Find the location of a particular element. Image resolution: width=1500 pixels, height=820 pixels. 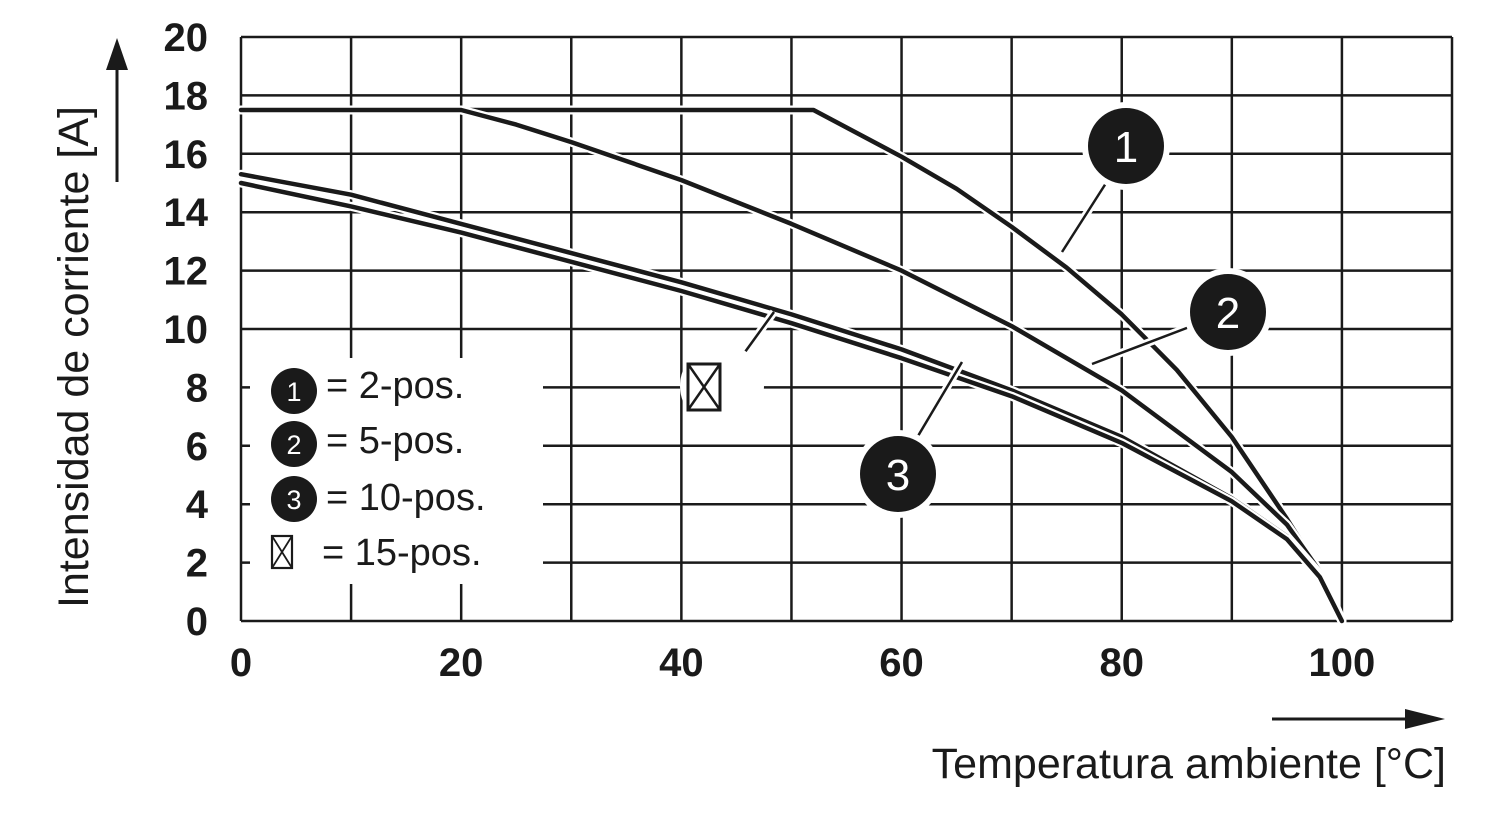

legend-marker-label-3: 3 is located at coordinates (293, 500).